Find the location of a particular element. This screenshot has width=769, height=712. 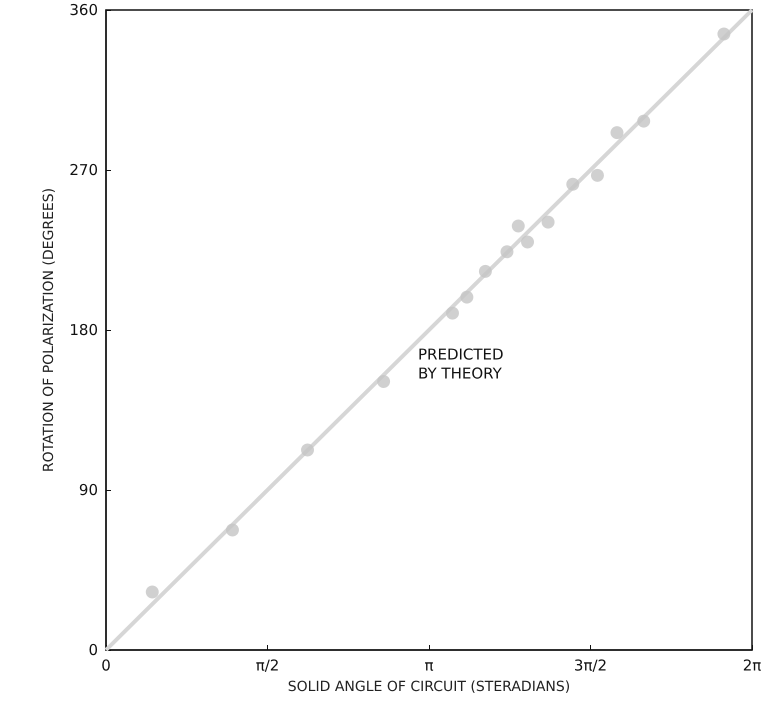

x-tick-label: 3π/2 is located at coordinates (591, 665).